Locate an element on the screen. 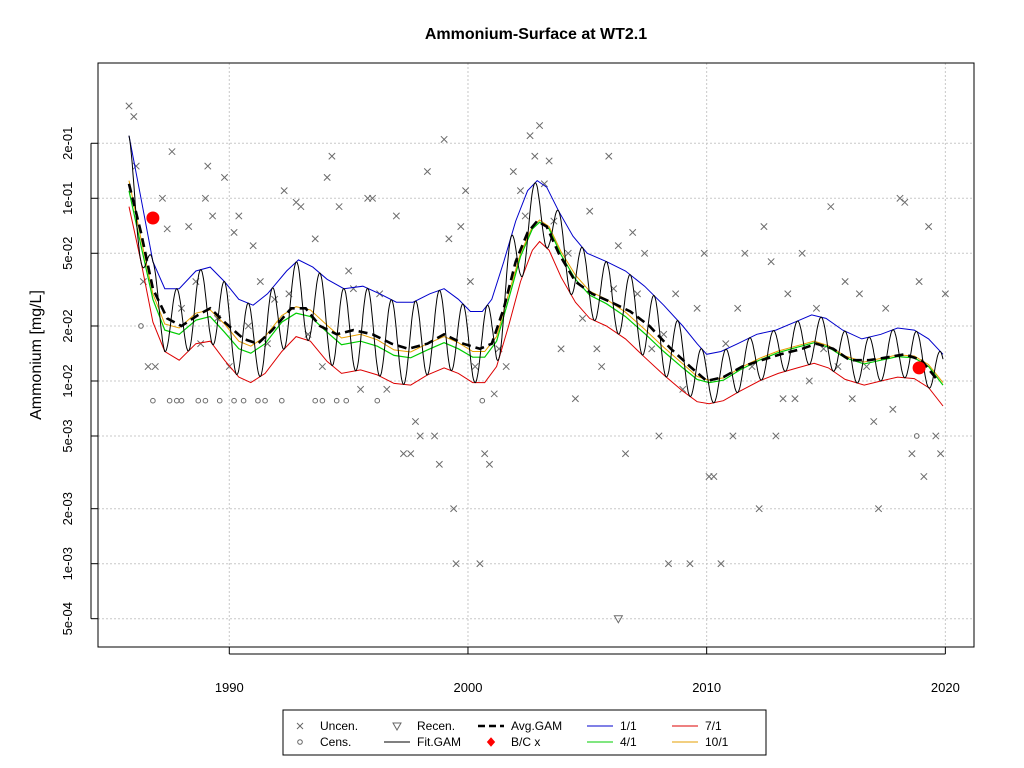  legend-item-cens: Cens. is located at coordinates (324, 742).